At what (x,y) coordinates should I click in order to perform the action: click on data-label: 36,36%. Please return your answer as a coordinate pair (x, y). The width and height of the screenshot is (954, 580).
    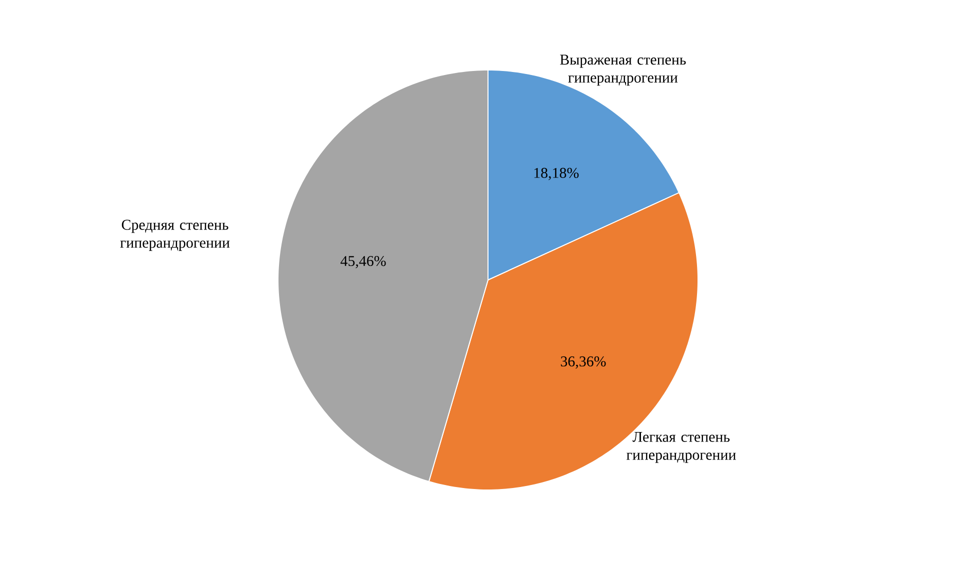
    Looking at the image, I should click on (583, 362).